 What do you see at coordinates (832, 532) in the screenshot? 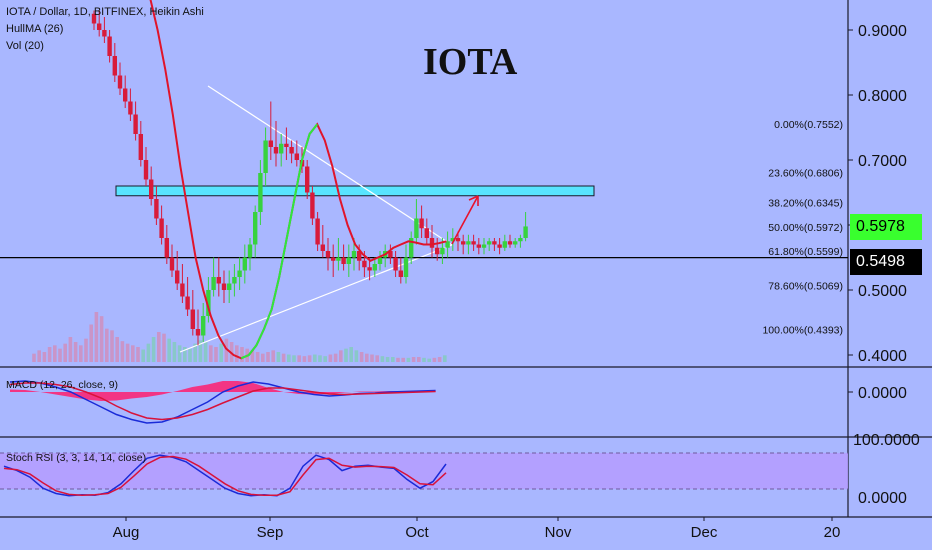
I see `time-tick-label: 20` at bounding box center [832, 532].